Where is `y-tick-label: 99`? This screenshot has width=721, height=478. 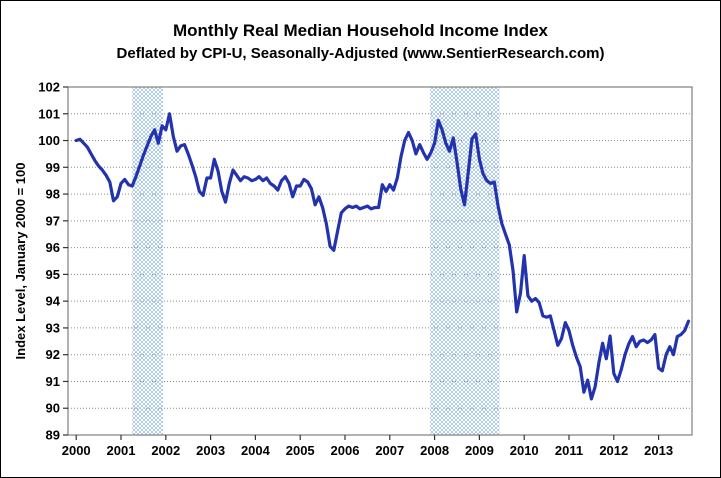 y-tick-label: 99 is located at coordinates (53, 167).